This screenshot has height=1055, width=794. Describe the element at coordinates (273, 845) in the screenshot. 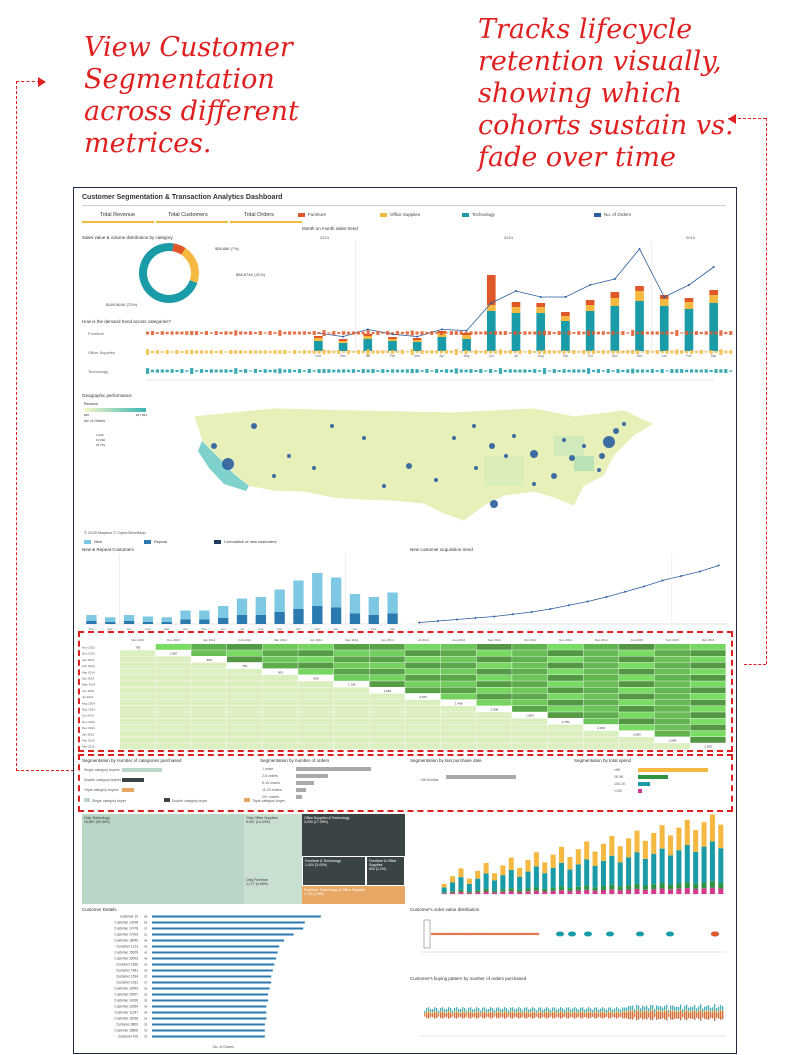

I see `treemap-only-office-supplies: Only Office Supplies 5,937 (14.34%)` at that location.